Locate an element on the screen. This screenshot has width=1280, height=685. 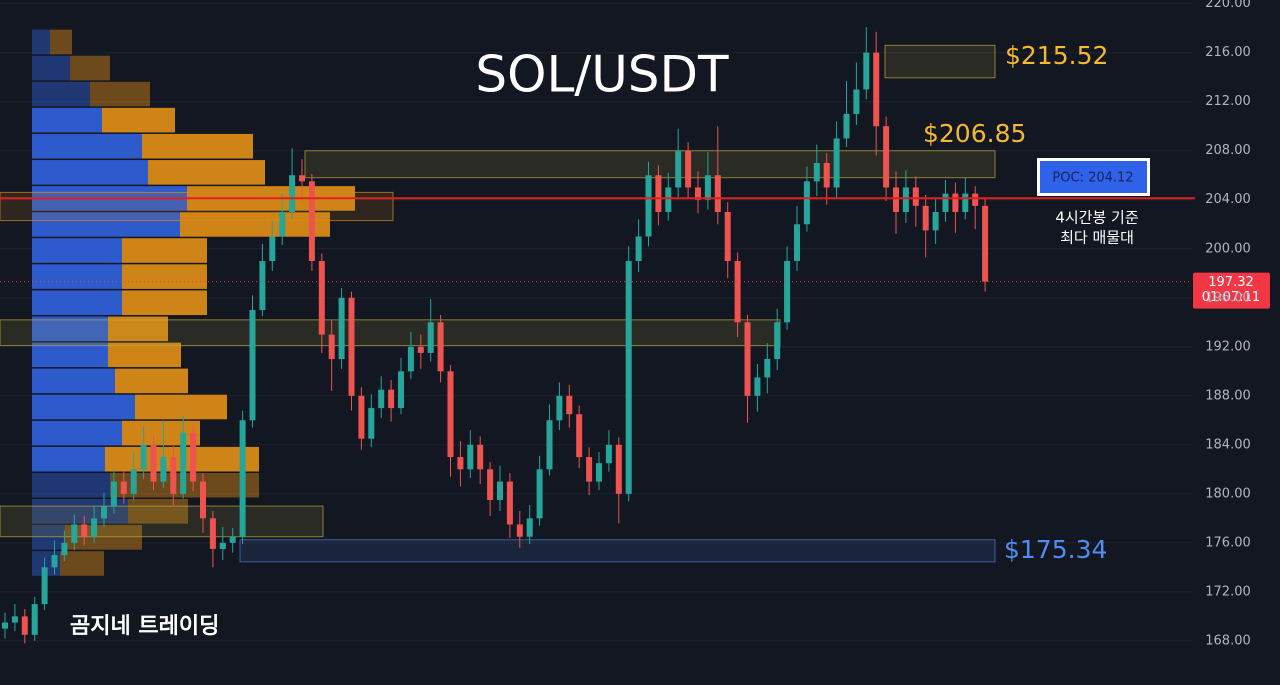
y-tick-label: 168.00 is located at coordinates (1228, 640).